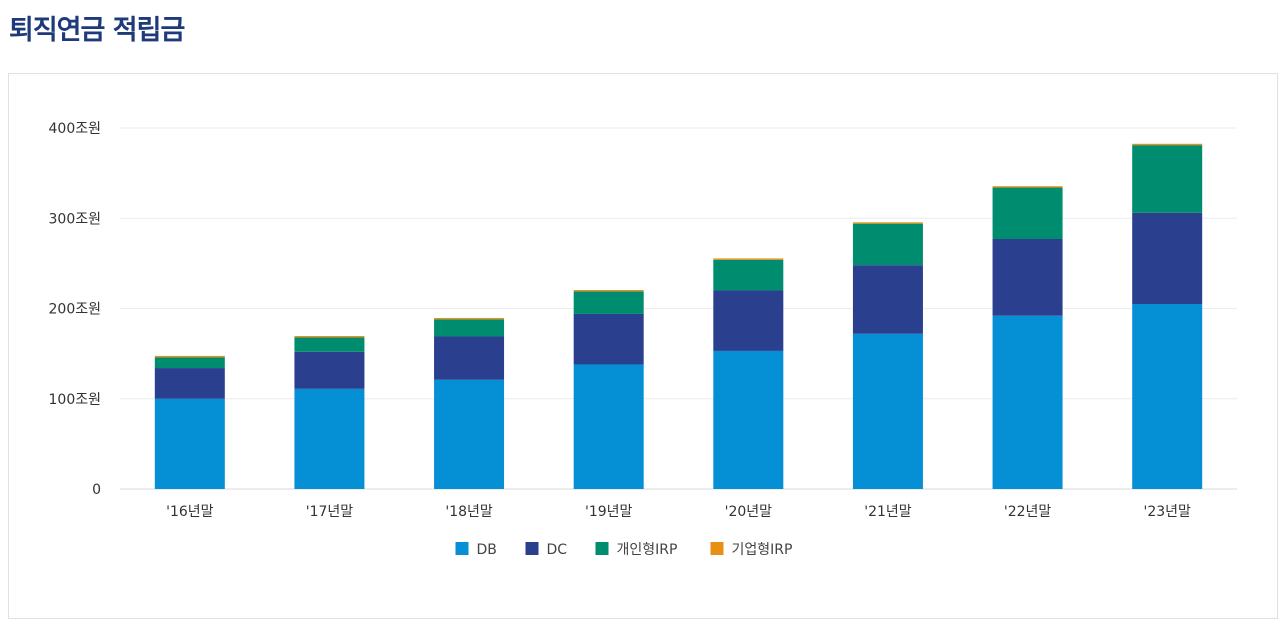 This screenshot has width=1280, height=632. What do you see at coordinates (609, 512) in the screenshot?
I see `x-tick-label: '19년말` at bounding box center [609, 512].